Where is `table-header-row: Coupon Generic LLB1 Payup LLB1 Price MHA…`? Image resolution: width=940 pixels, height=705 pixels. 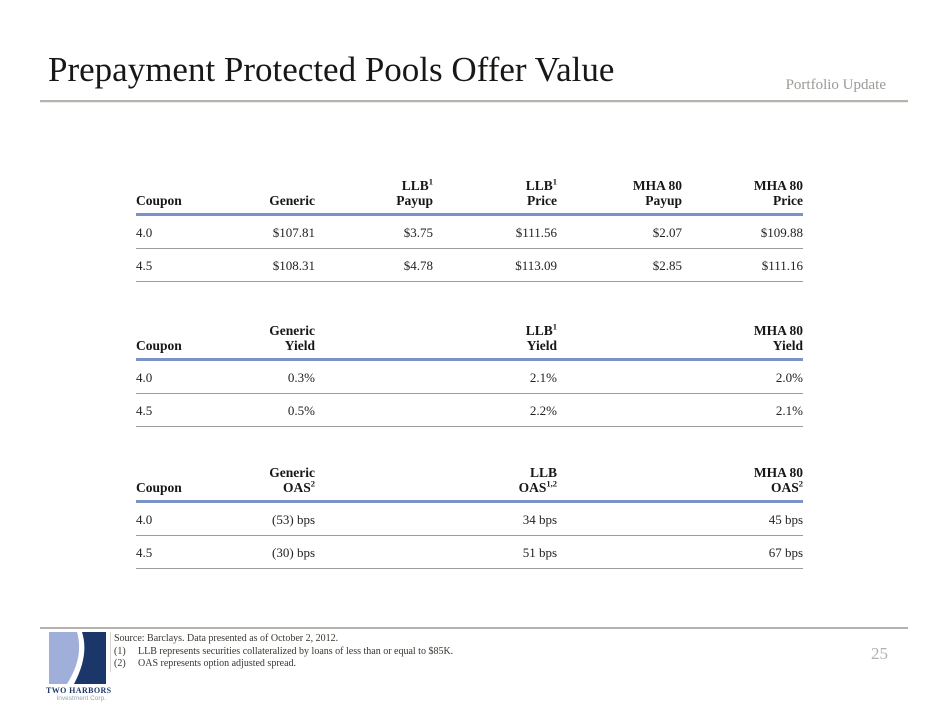 table-header-row: Coupon Generic LLB1 Payup LLB1 Price MHA… is located at coordinates (469, 196).